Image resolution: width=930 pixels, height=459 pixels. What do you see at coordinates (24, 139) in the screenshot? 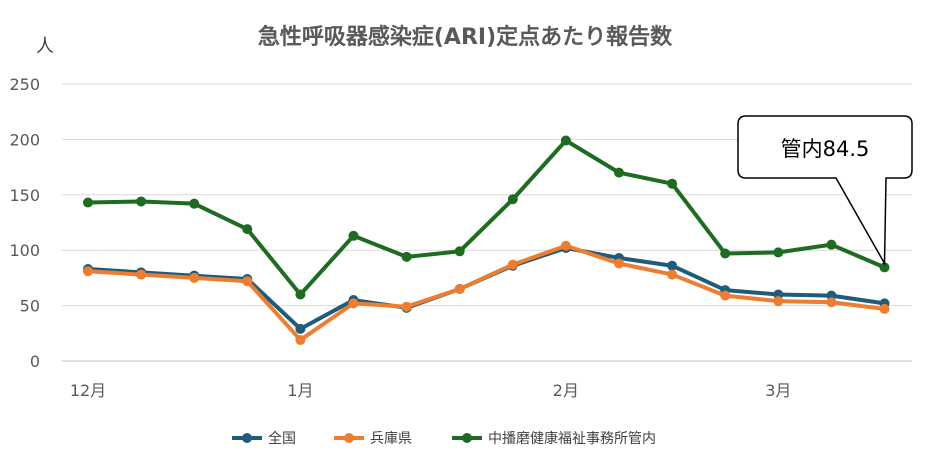
I see `y-tick-label: 200` at bounding box center [24, 139].